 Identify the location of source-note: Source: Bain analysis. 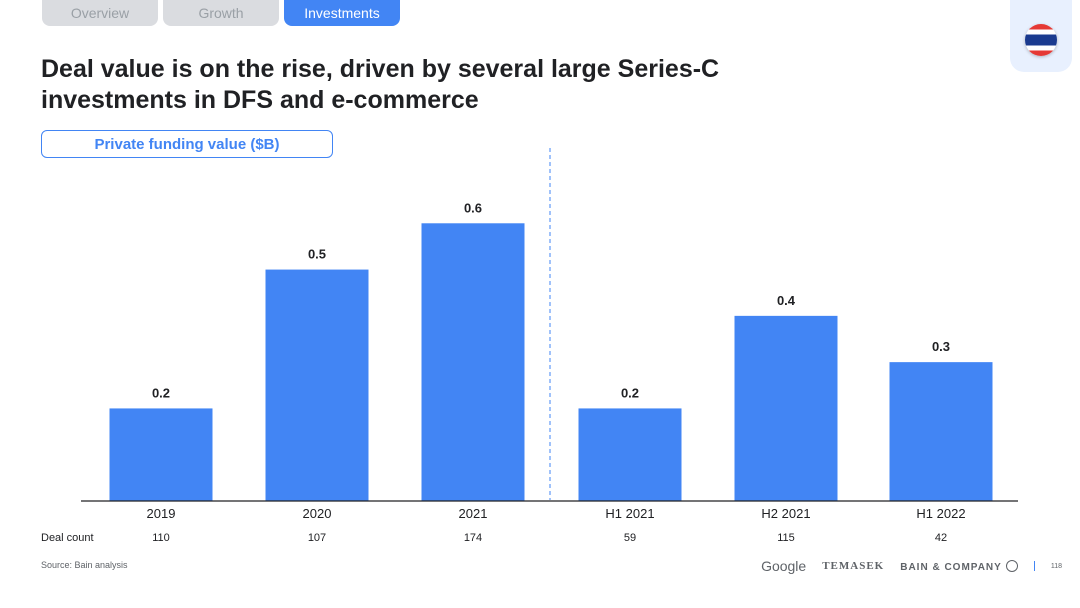
(84, 565).